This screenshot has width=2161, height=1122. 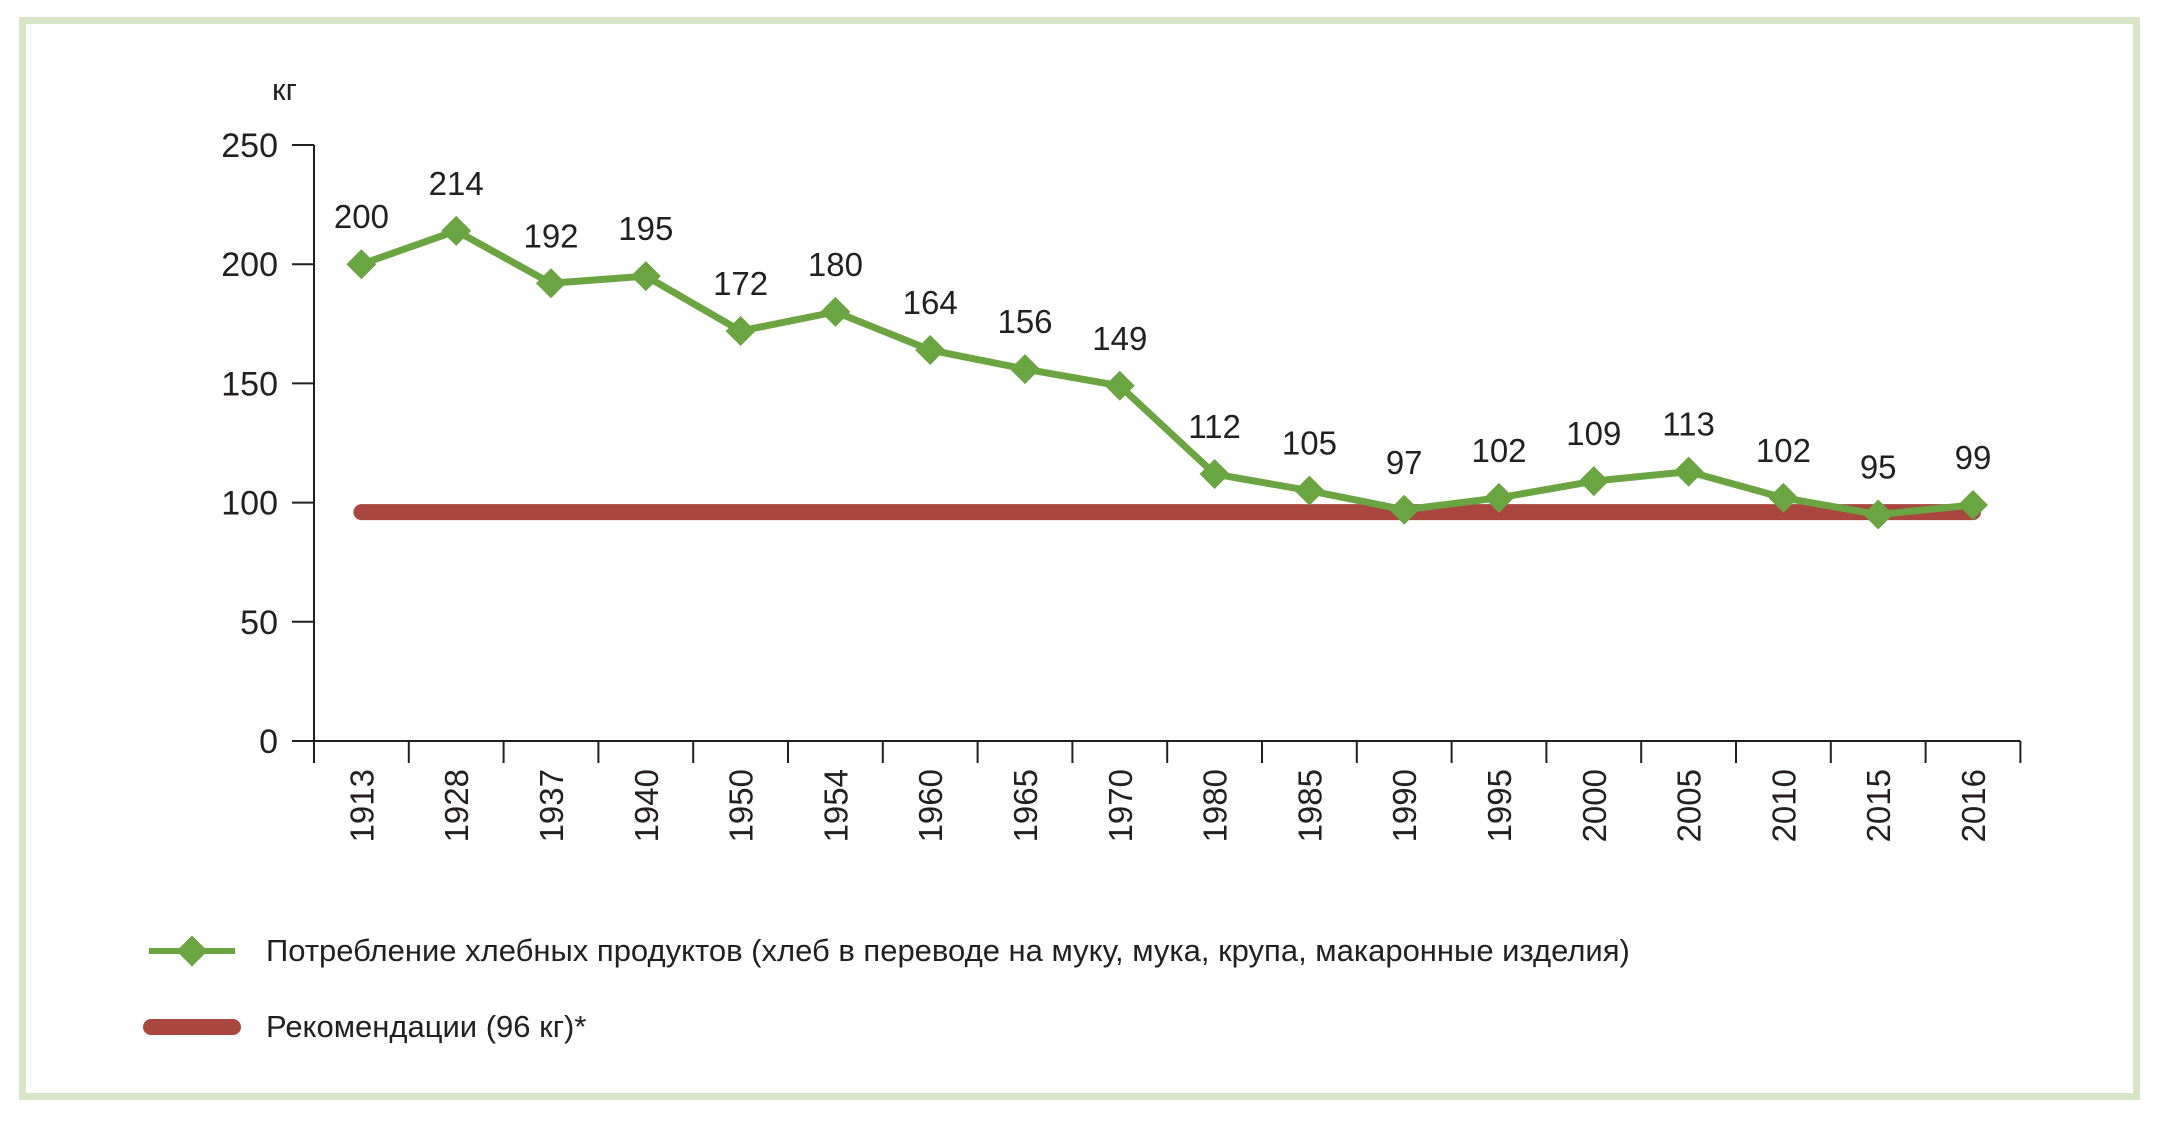 I want to click on y-tick-label: 0, so click(x=268, y=742).